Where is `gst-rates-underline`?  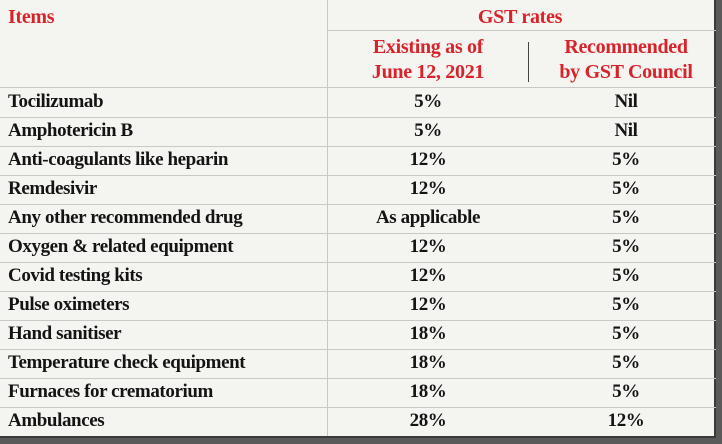 gst-rates-underline is located at coordinates (521, 30).